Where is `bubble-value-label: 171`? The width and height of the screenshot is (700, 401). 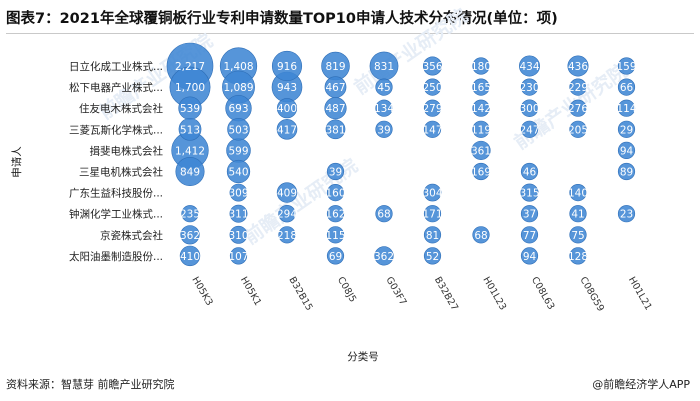 bubble-value-label: 171 is located at coordinates (432, 215).